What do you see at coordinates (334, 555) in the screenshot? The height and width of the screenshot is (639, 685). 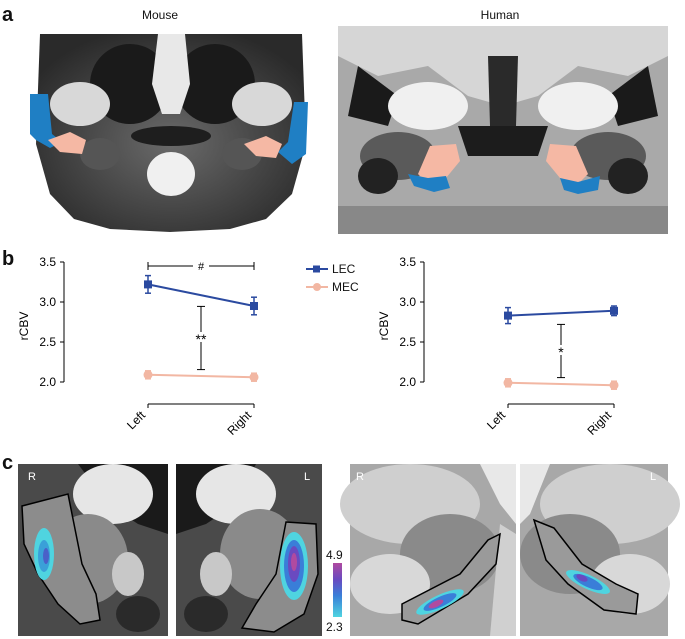 I see `colorbar-max-label: 4.9` at bounding box center [334, 555].